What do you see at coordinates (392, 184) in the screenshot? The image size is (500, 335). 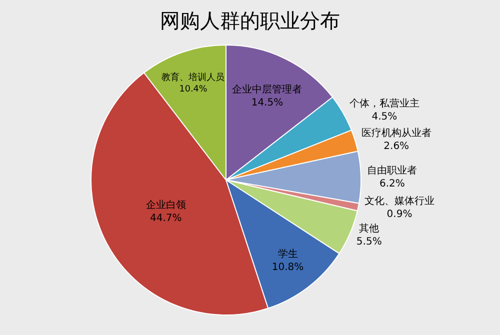 I see `data-label: 6.2%` at bounding box center [392, 184].